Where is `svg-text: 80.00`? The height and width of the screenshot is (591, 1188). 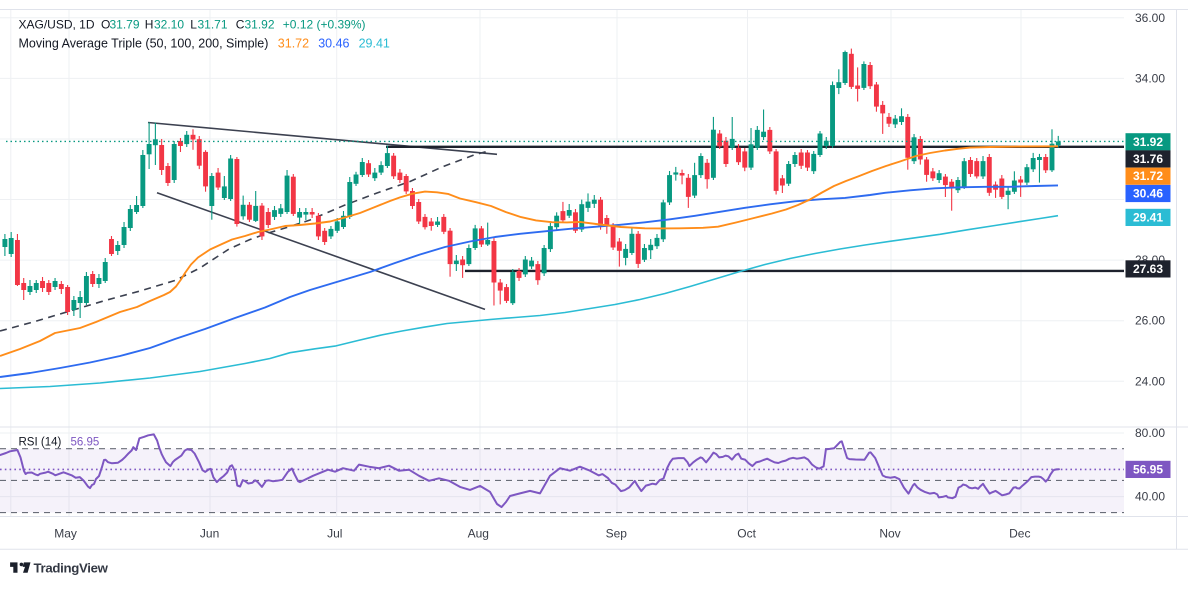 svg-text: 80.00 is located at coordinates (1150, 433).